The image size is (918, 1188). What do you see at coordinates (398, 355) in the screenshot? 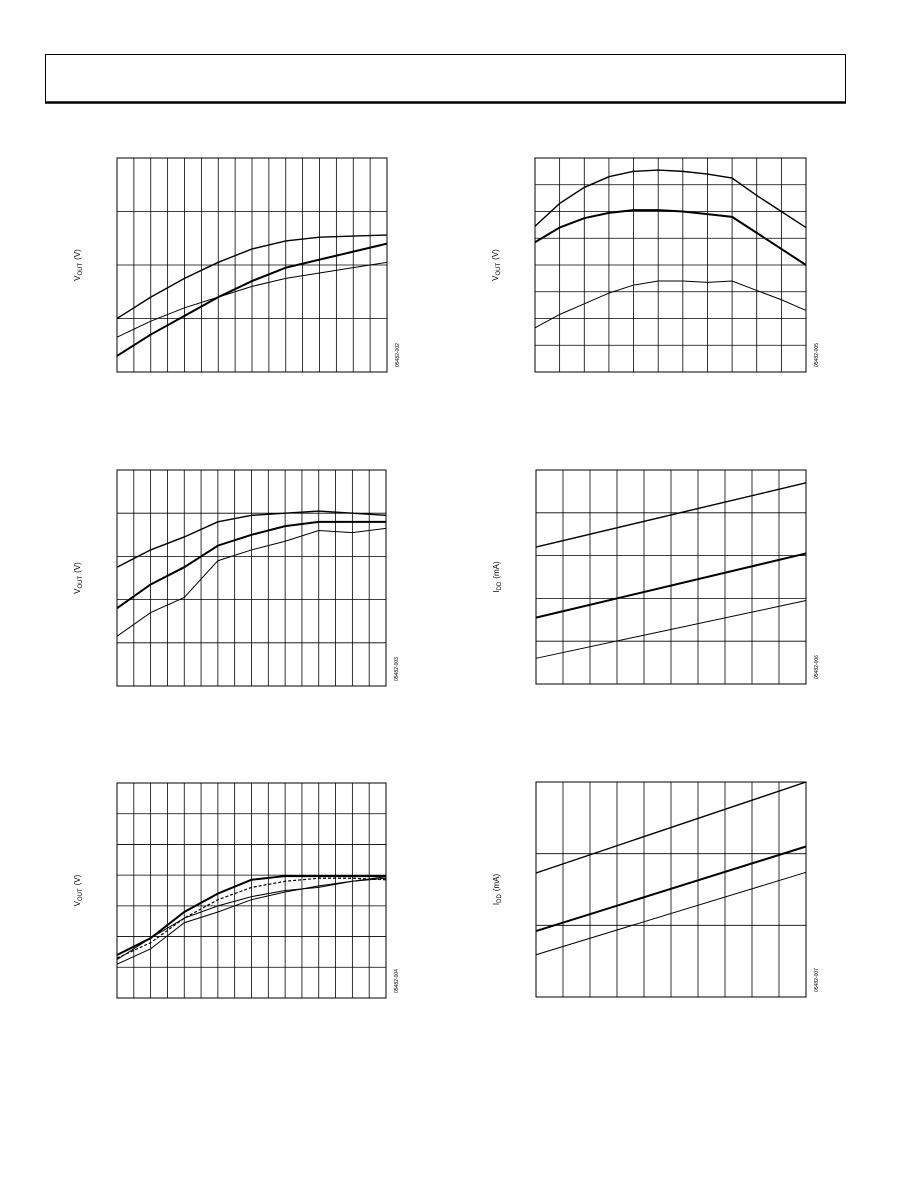
I see `figure-code: 05482-002` at bounding box center [398, 355].